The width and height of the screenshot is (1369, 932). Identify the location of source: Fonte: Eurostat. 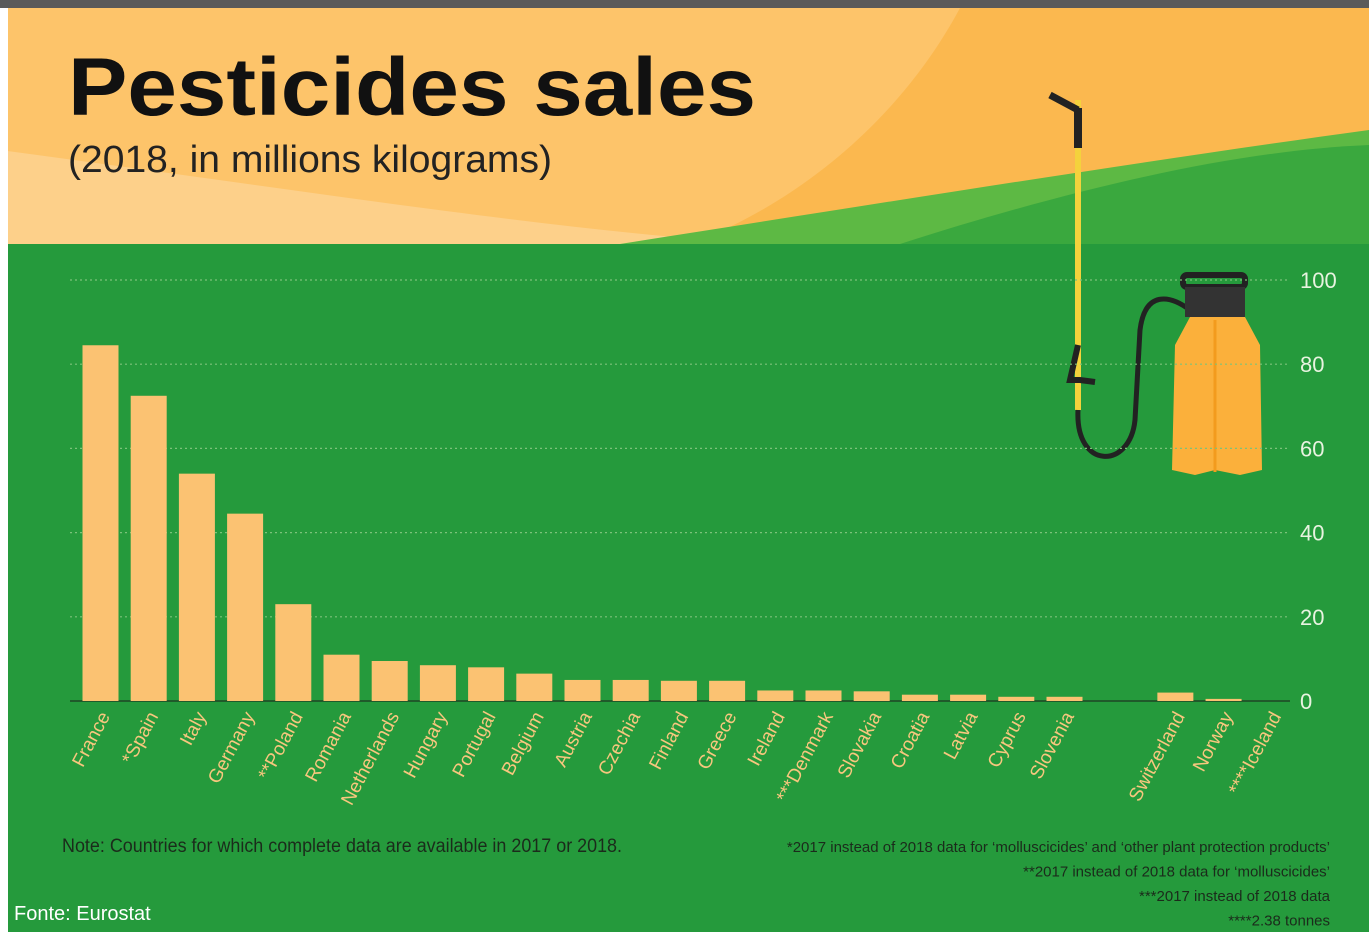
(82, 914).